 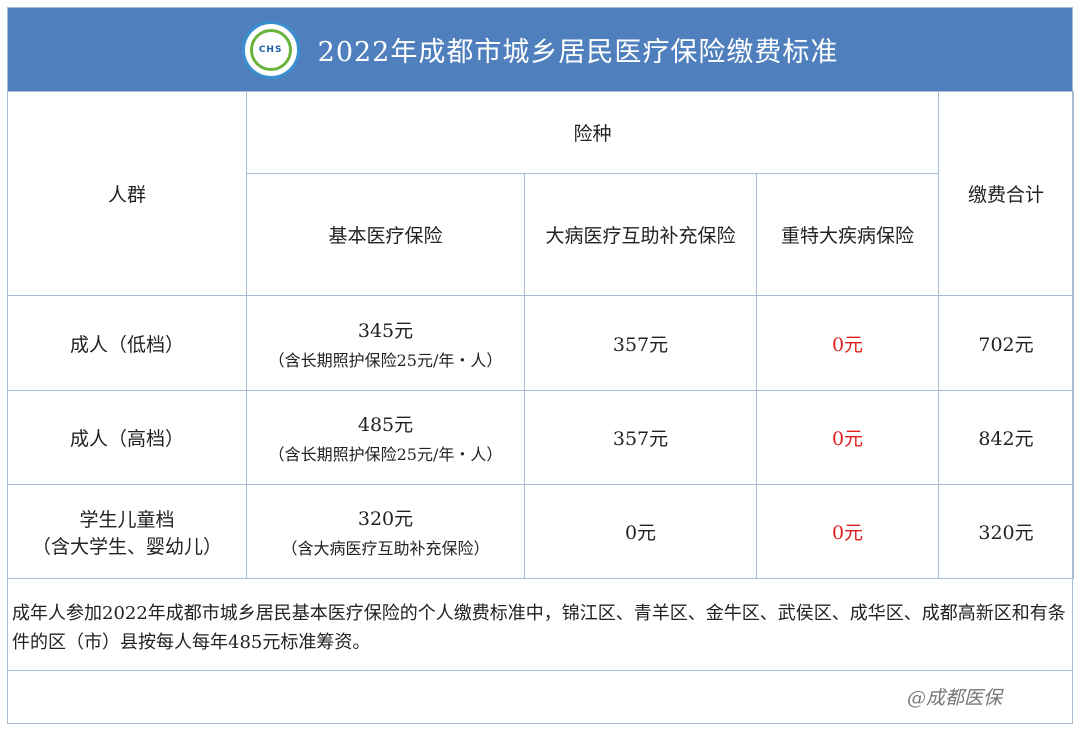 I want to click on title-bar: CHS 2022年成都市城乡居民医疗保险缴费标准, so click(x=540, y=49).